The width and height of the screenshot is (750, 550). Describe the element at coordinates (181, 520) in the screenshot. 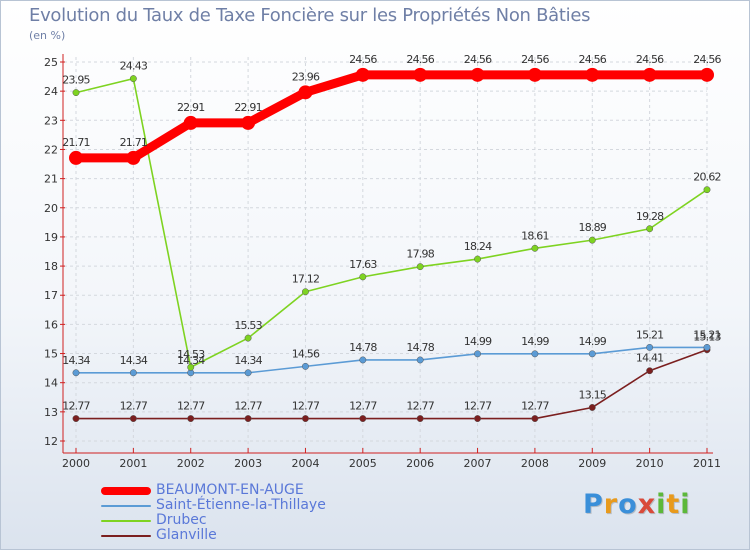

I see `legend-label-drubec: Drubec` at that location.